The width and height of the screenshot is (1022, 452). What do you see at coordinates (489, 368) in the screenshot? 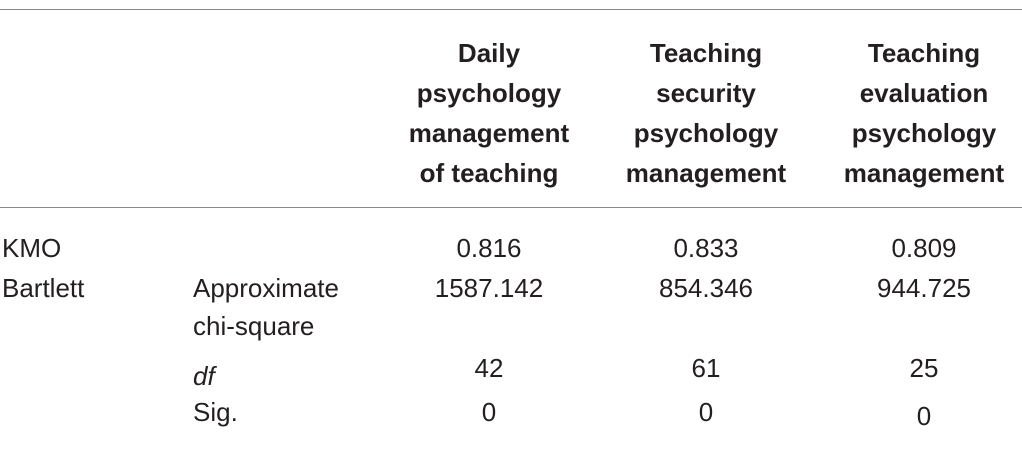
I see `table-cell: 42` at bounding box center [489, 368].